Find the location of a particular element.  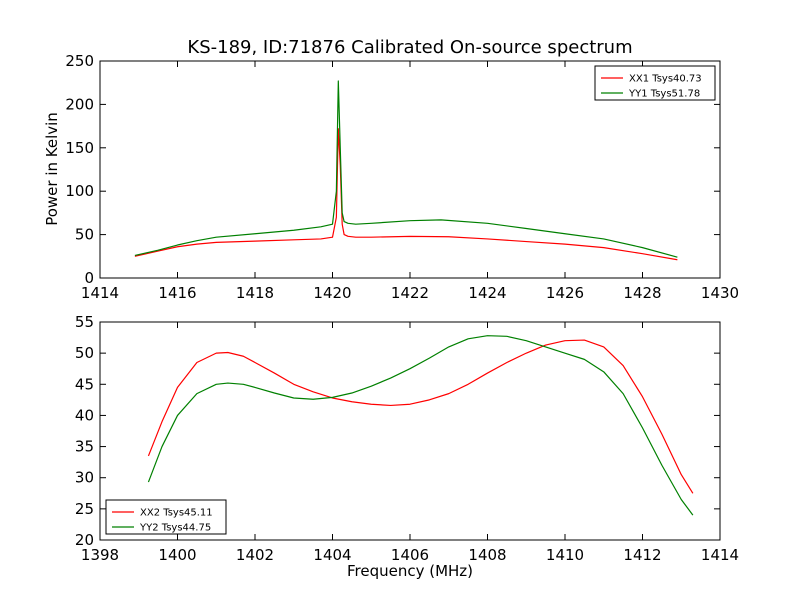

y-tick-label: 40 is located at coordinates (84, 415).